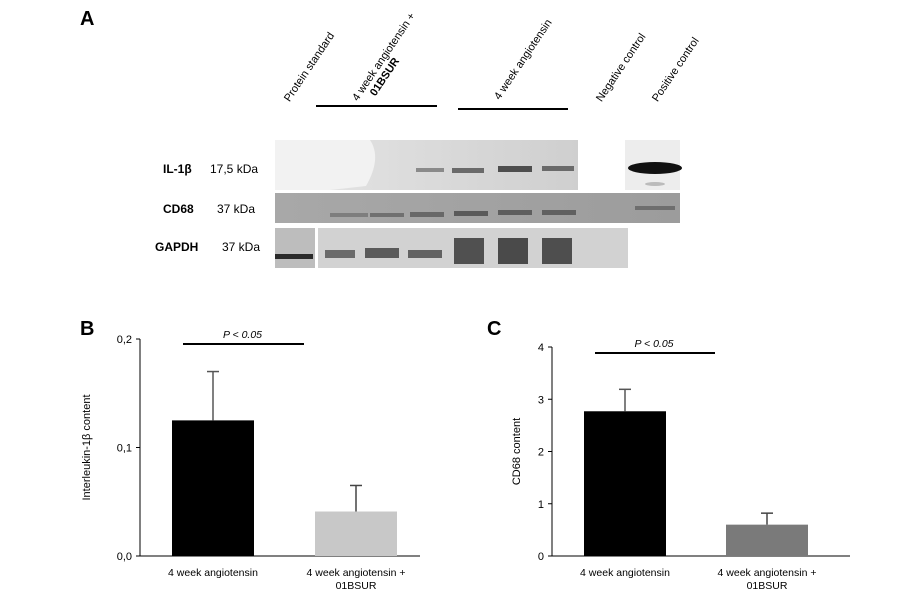 This screenshot has width=900, height=594. What do you see at coordinates (177, 247) in the screenshot?
I see `row-name-gapdh: GAPDH` at bounding box center [177, 247].